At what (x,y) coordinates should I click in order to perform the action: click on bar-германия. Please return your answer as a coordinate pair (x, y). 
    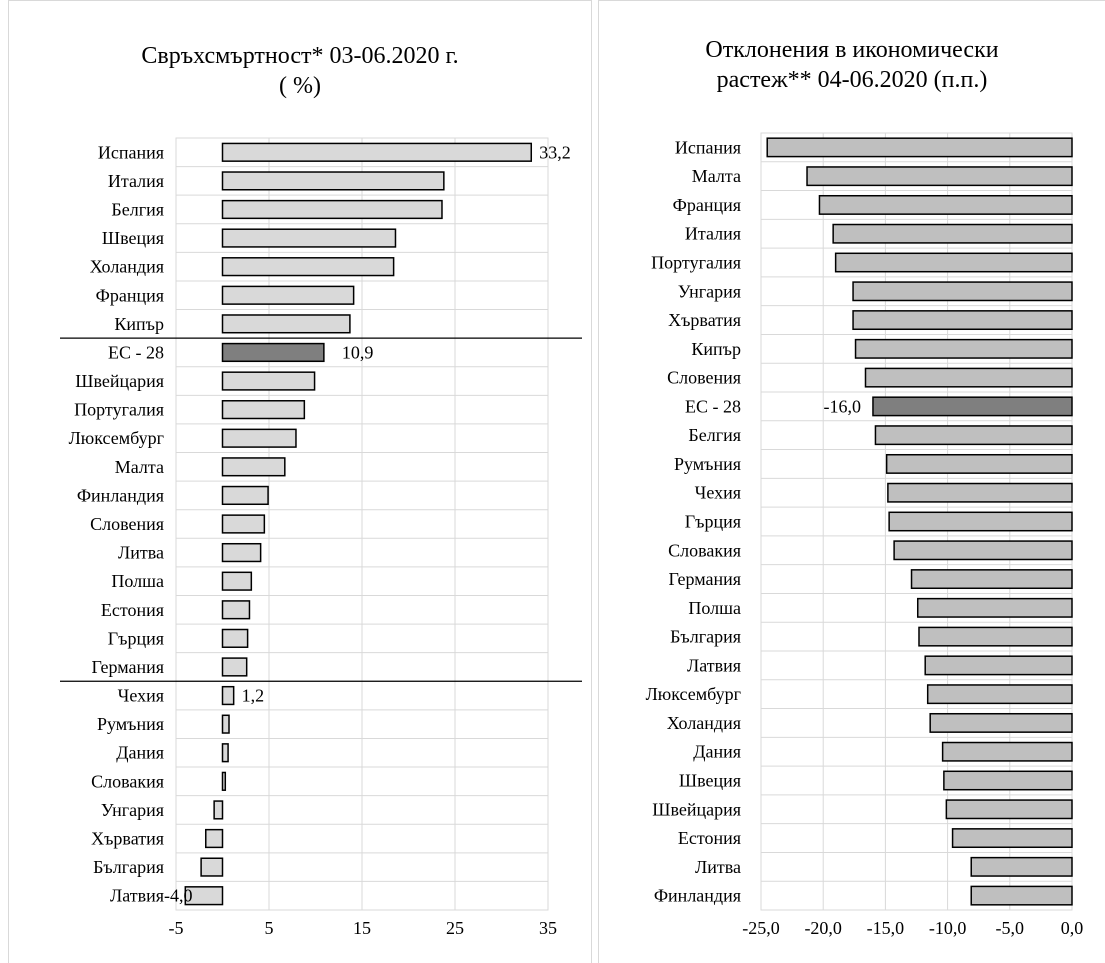
    Looking at the image, I should click on (991, 579).